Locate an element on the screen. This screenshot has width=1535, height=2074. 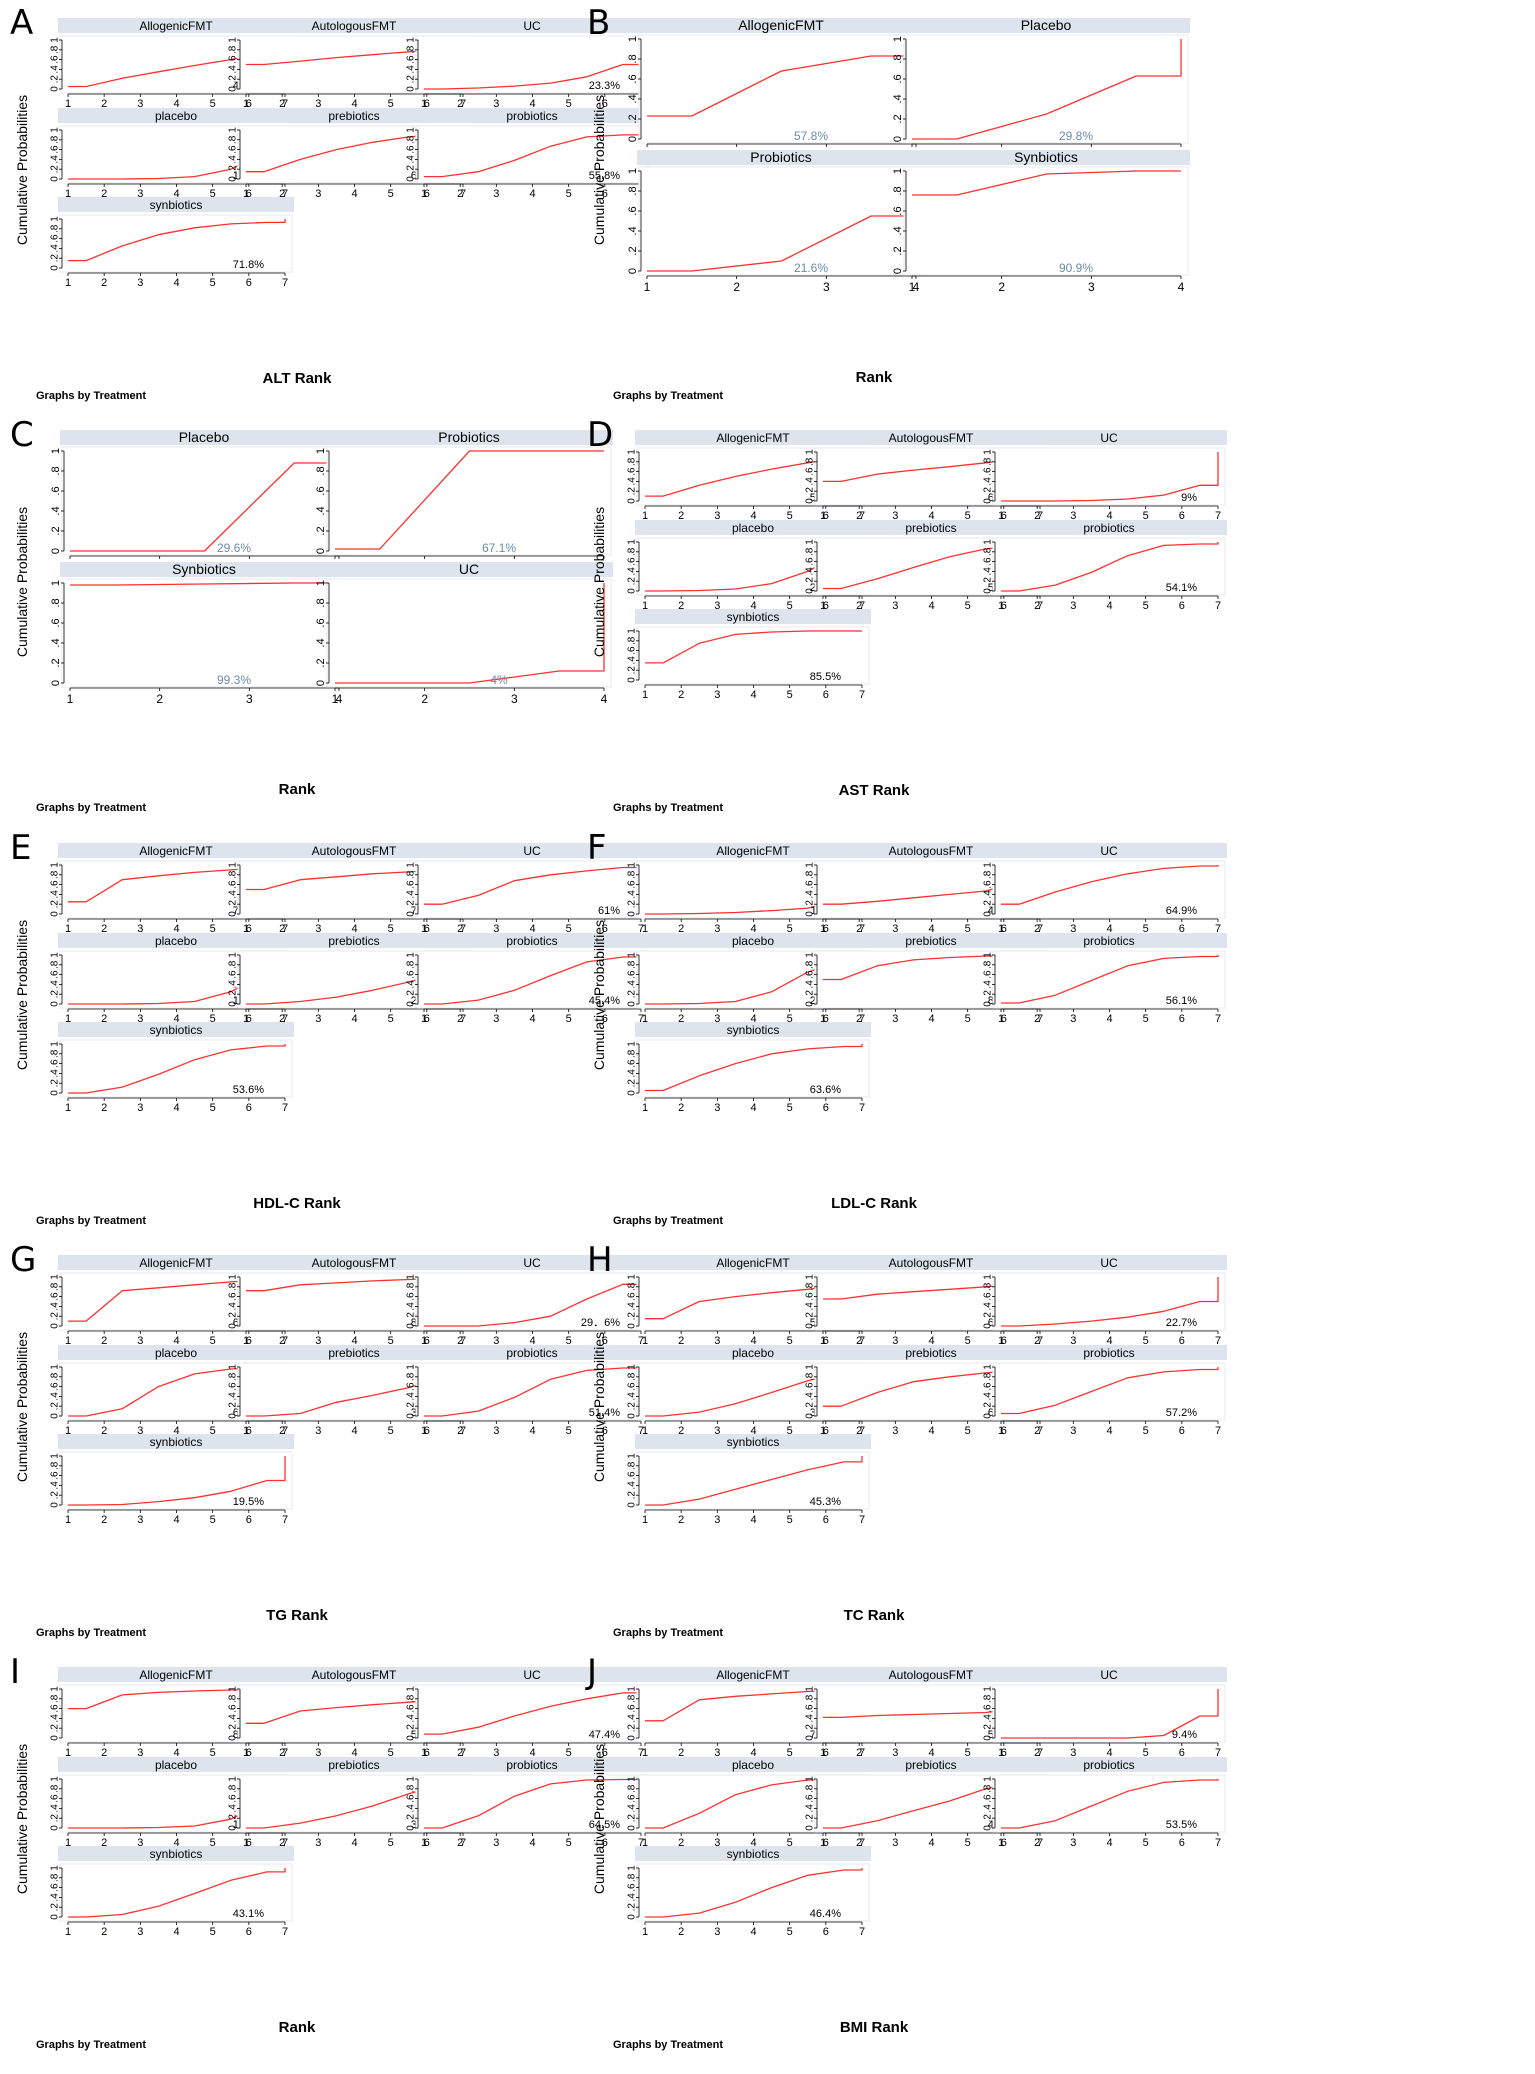
subplot-title: probiotics is located at coordinates (1108, 1765).